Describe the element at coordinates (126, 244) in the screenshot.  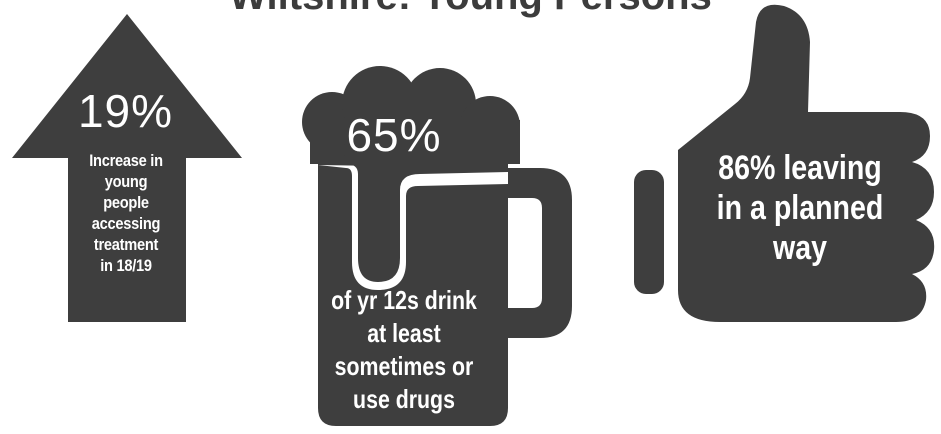
I see `arrow-caption-line: treatment` at that location.